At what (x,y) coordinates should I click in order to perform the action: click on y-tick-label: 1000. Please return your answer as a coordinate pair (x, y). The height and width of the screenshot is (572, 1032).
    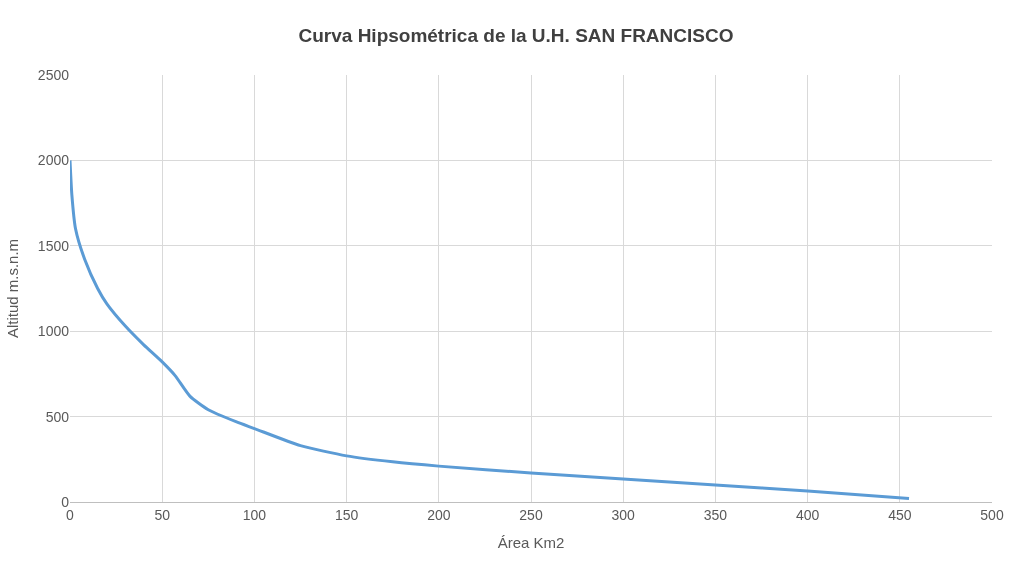
    Looking at the image, I should click on (53, 331).